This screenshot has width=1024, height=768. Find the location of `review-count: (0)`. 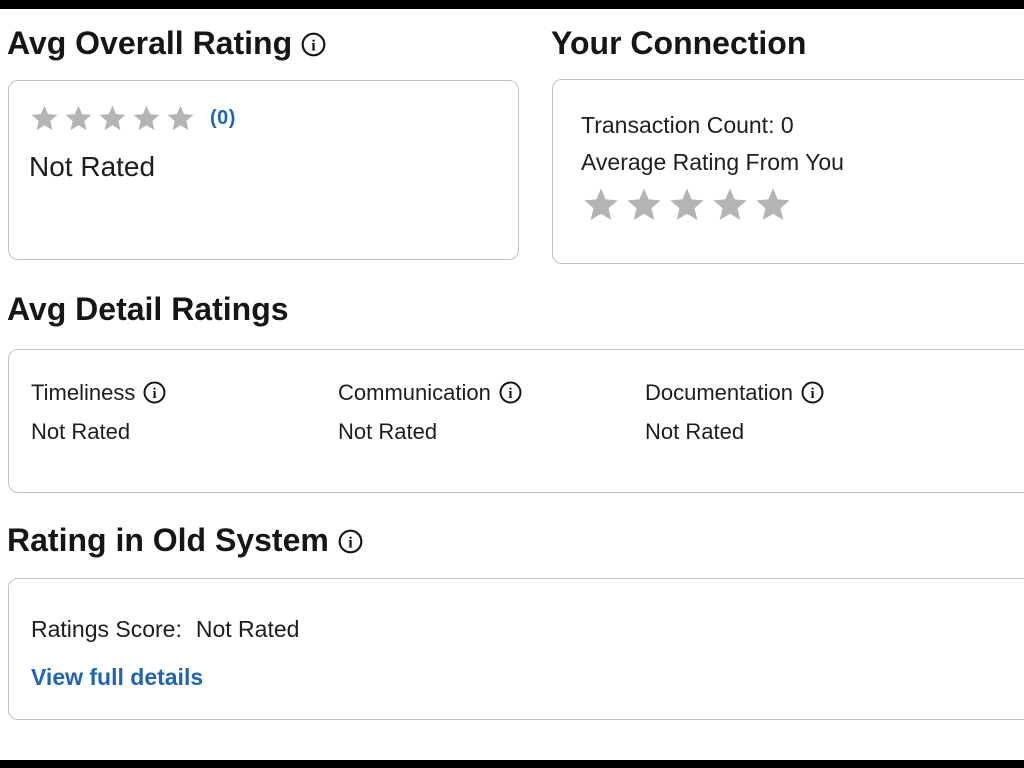

review-count: (0) is located at coordinates (223, 118).